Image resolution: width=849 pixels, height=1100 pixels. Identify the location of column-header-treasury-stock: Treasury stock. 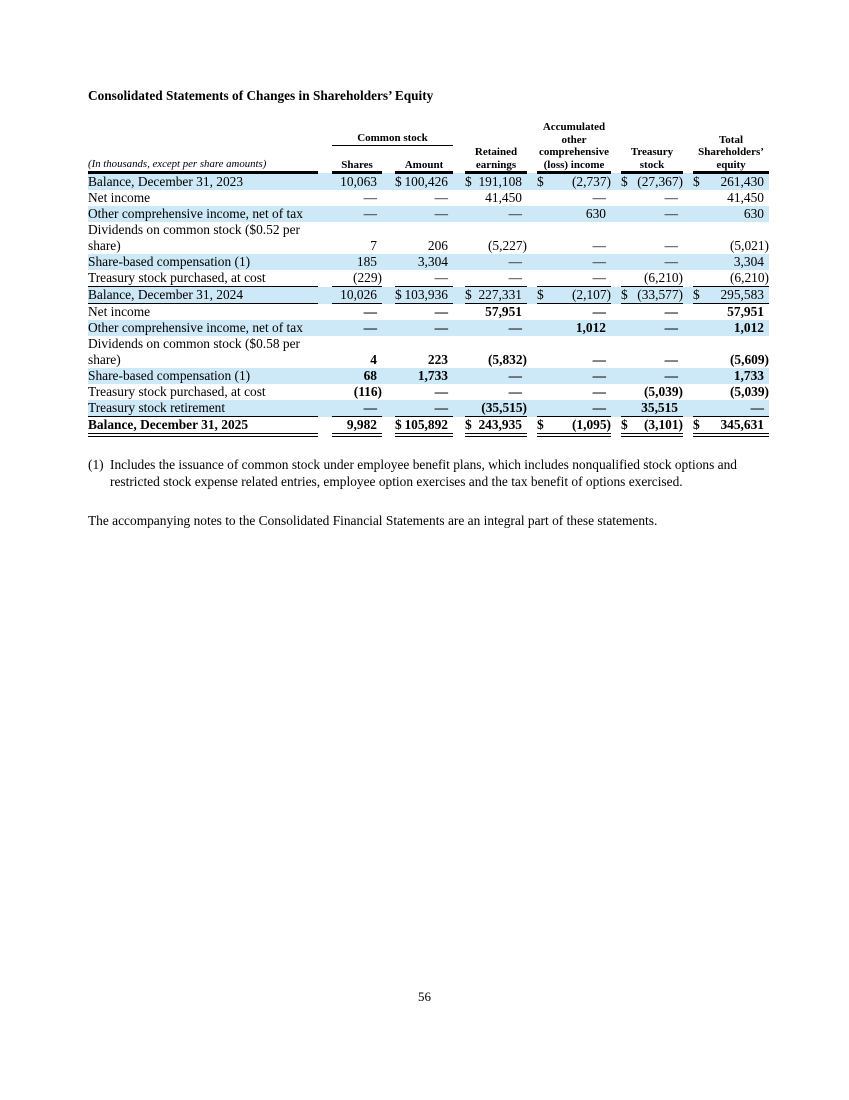
(652, 147).